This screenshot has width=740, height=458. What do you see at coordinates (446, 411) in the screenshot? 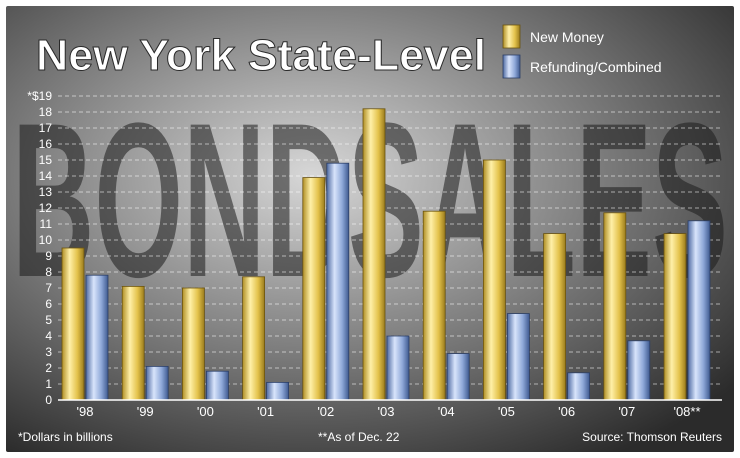
I see `x-tick-label: '04` at bounding box center [446, 411].